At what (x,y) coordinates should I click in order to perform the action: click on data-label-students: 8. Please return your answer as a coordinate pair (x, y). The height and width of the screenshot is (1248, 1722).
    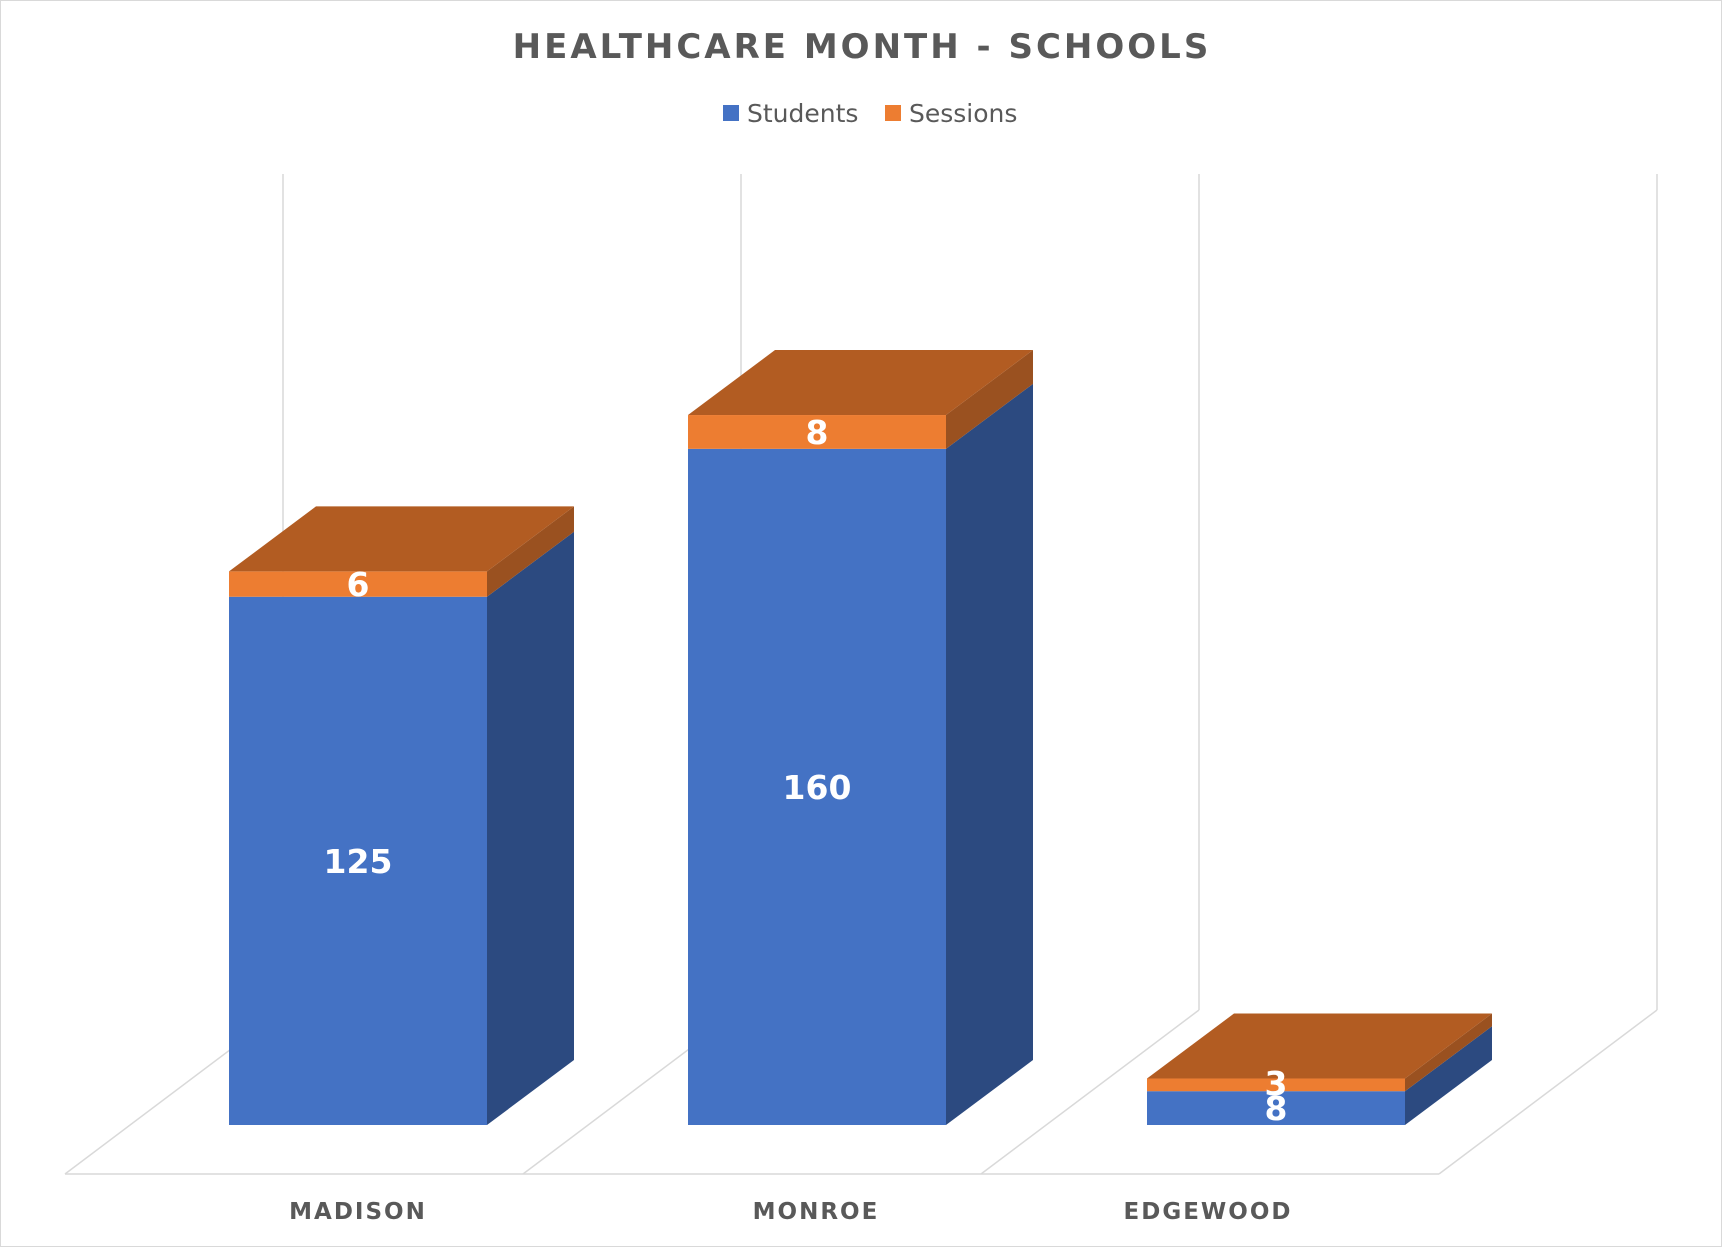
    Looking at the image, I should click on (1276, 1108).